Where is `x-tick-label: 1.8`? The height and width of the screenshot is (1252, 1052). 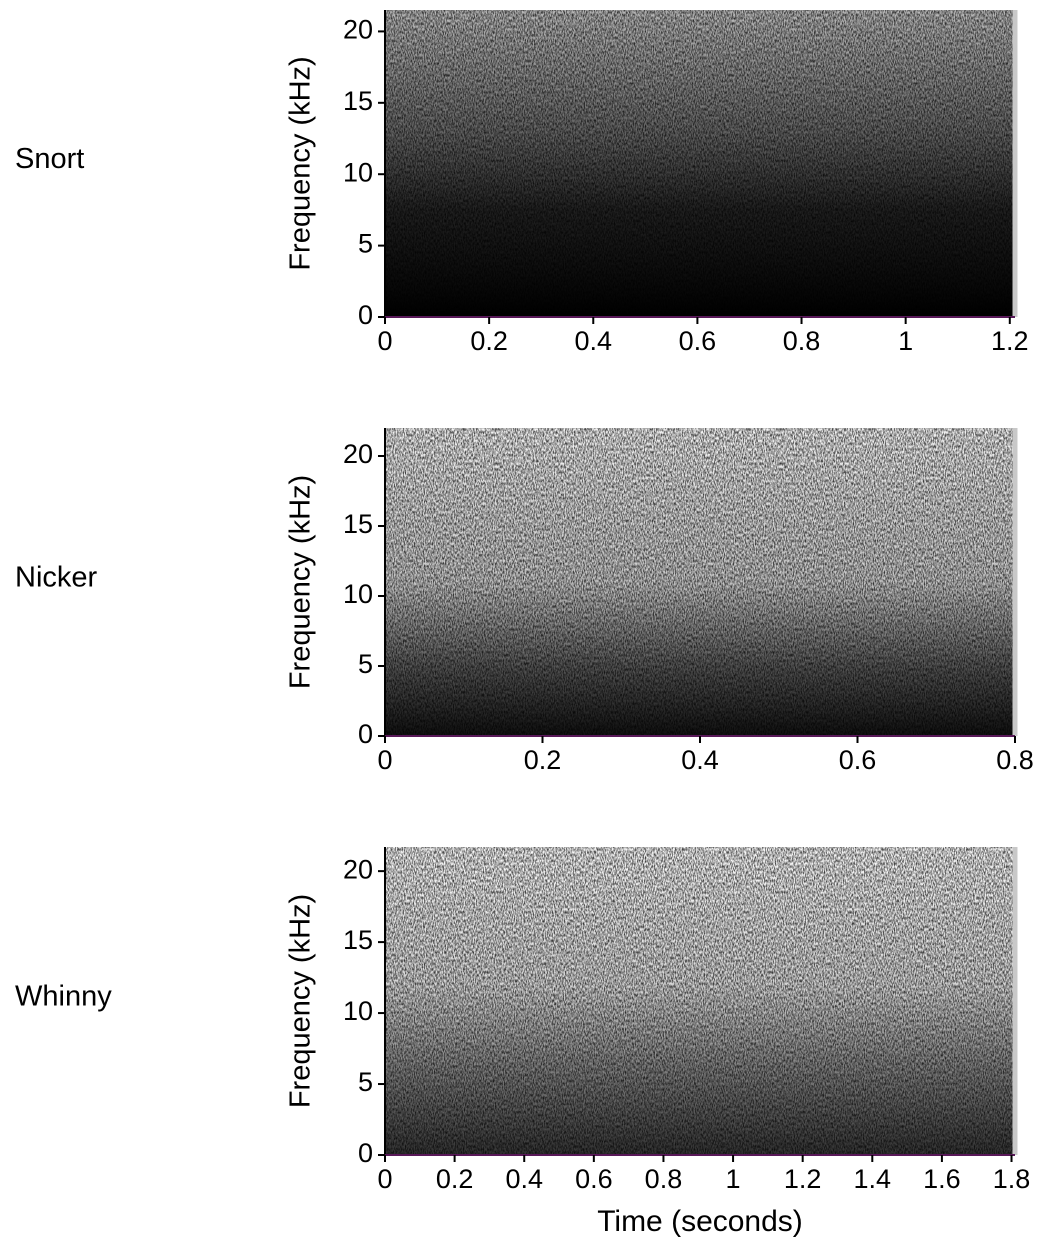 x-tick-label: 1.8 is located at coordinates (1012, 1179).